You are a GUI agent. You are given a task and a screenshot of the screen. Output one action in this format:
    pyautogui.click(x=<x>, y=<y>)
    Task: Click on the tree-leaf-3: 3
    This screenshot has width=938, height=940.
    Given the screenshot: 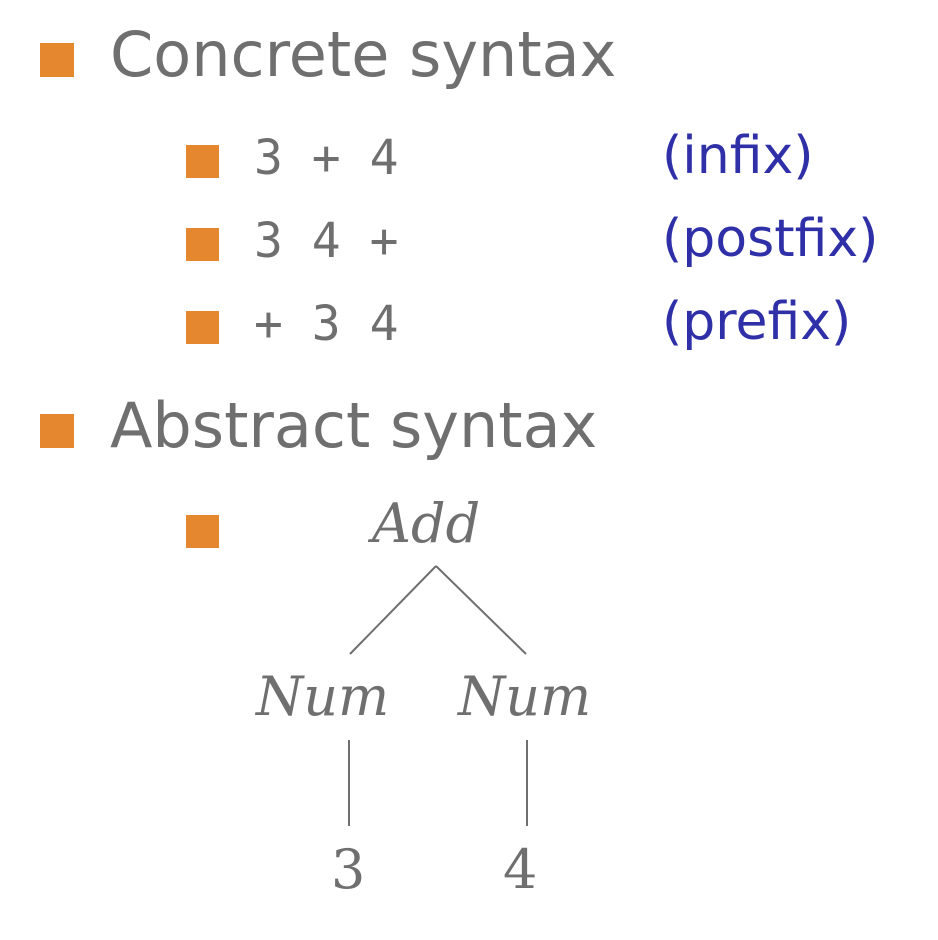 What is the action you would take?
    pyautogui.click(x=348, y=869)
    